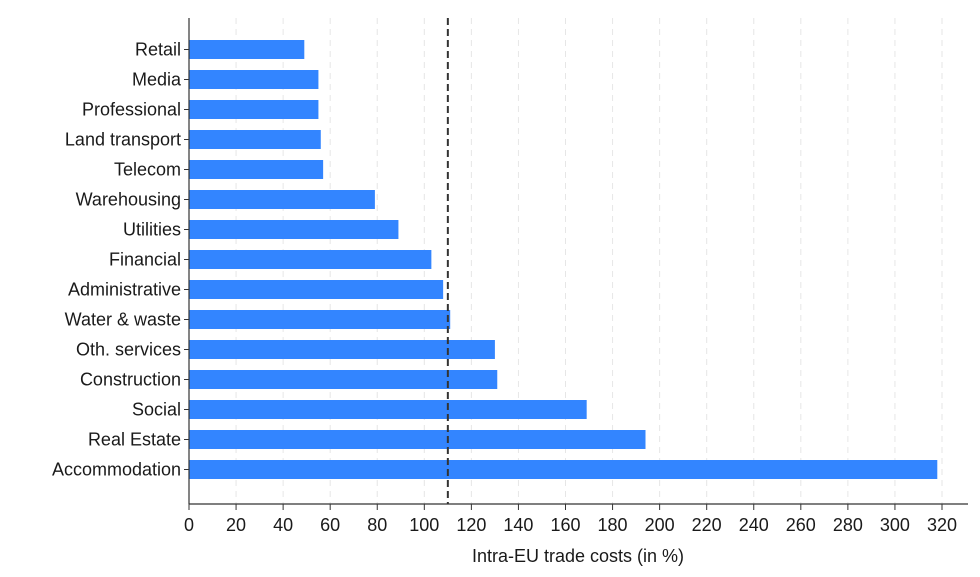 This screenshot has width=980, height=577. Describe the element at coordinates (660, 525) in the screenshot. I see `x-tick-label: 200` at that location.